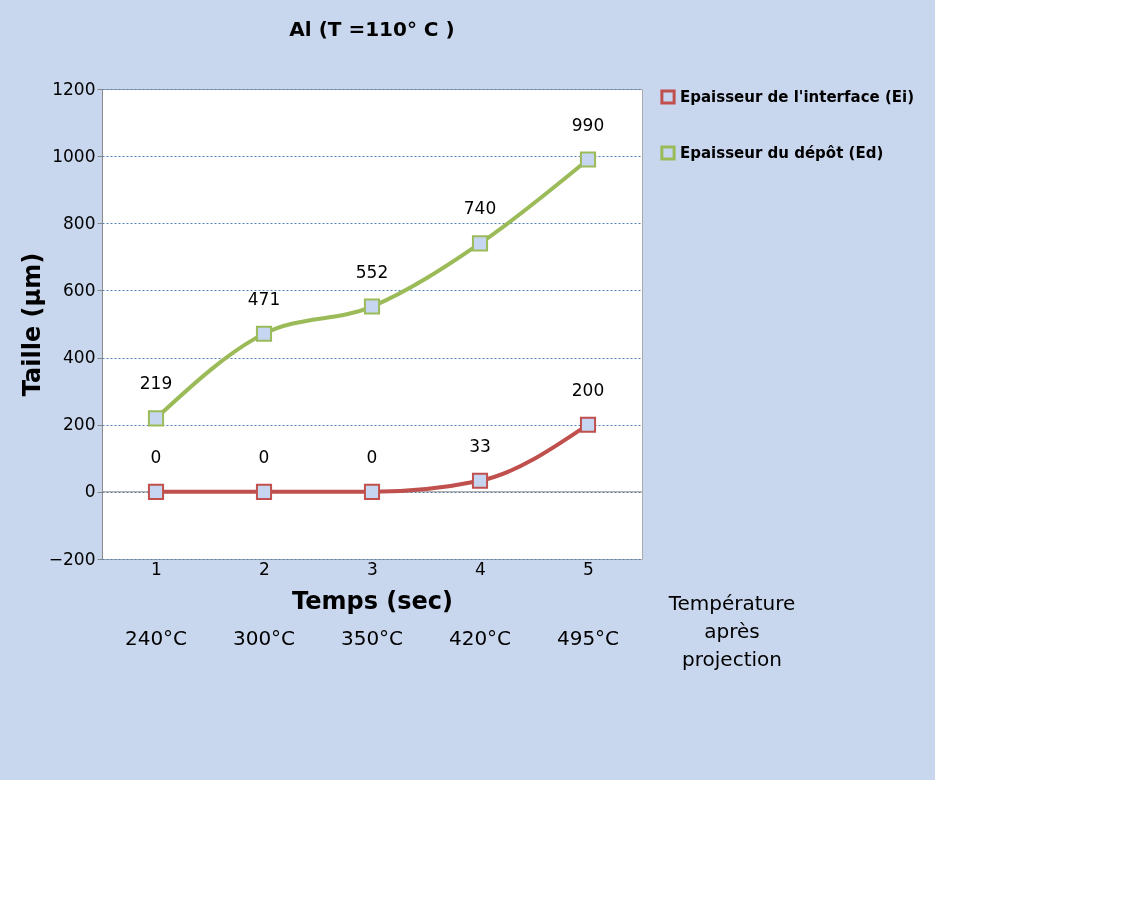 The image size is (1141, 903). I want to click on data-label: 990, so click(588, 124).